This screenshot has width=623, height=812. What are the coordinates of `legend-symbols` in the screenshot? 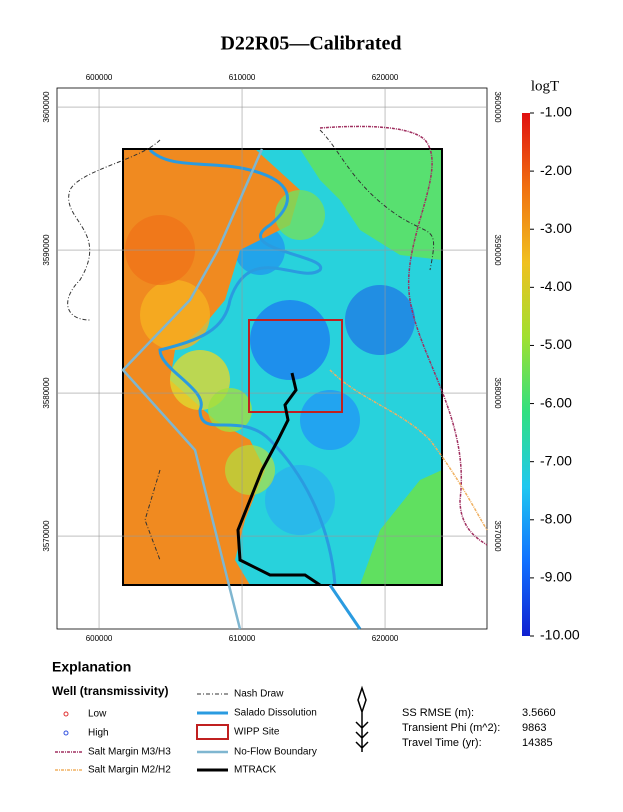 It's located at (212, 728).